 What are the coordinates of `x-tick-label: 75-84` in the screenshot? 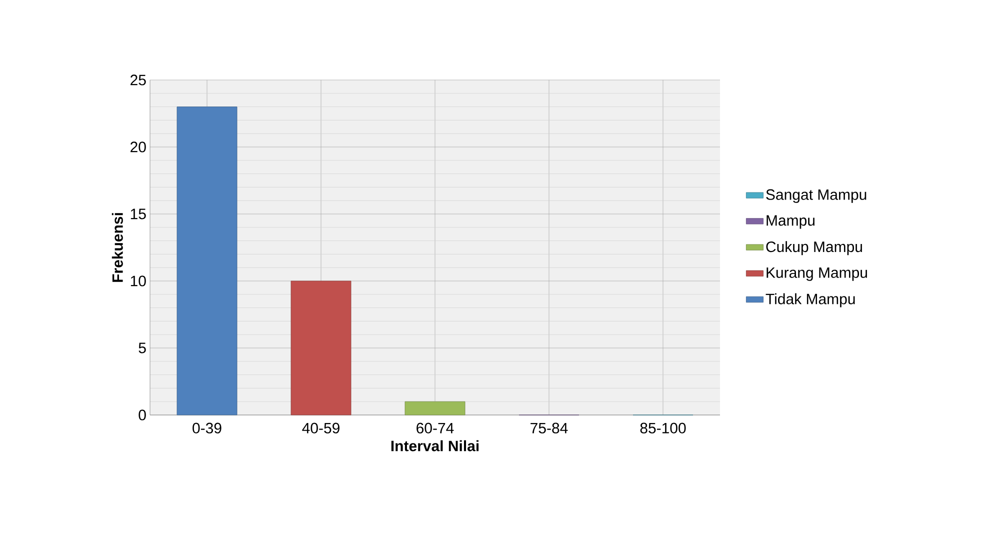 It's located at (549, 428).